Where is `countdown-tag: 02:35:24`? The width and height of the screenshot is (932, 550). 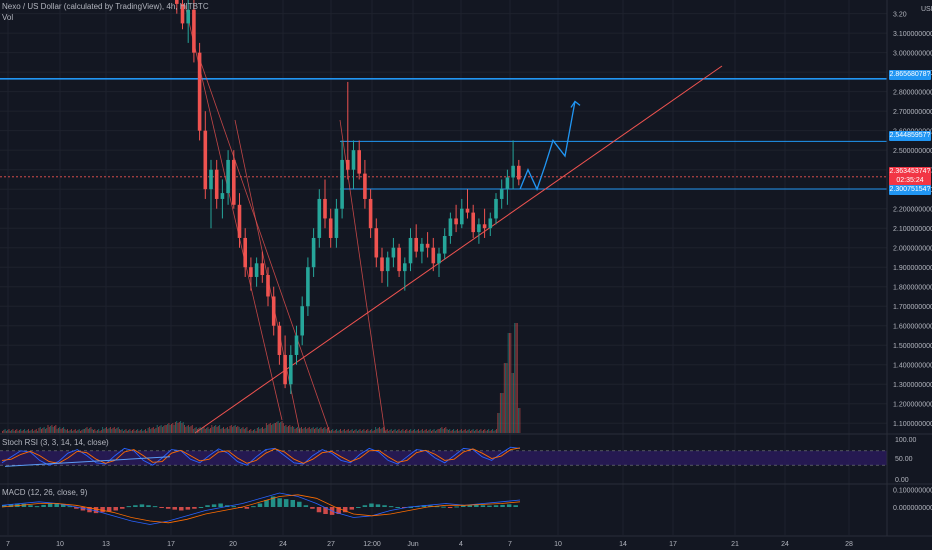
countdown-tag: 02:35:24 is located at coordinates (910, 181).